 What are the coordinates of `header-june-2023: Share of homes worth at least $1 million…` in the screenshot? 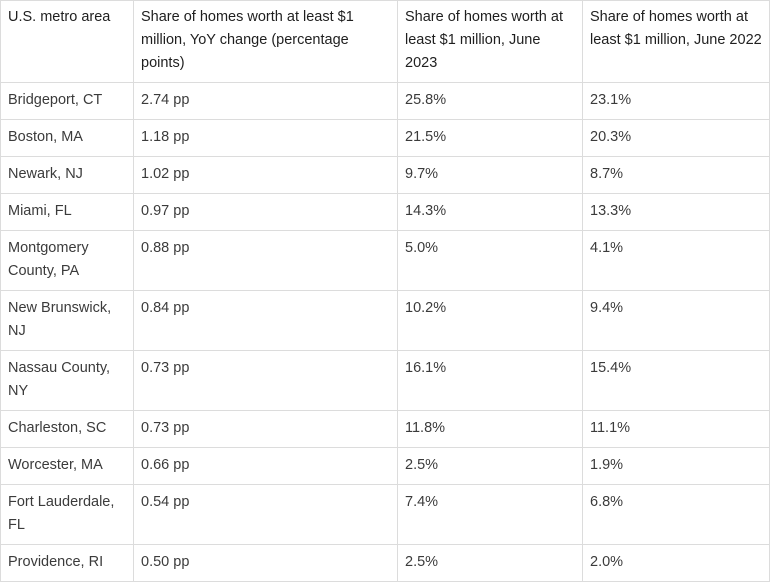 It's located at (490, 41).